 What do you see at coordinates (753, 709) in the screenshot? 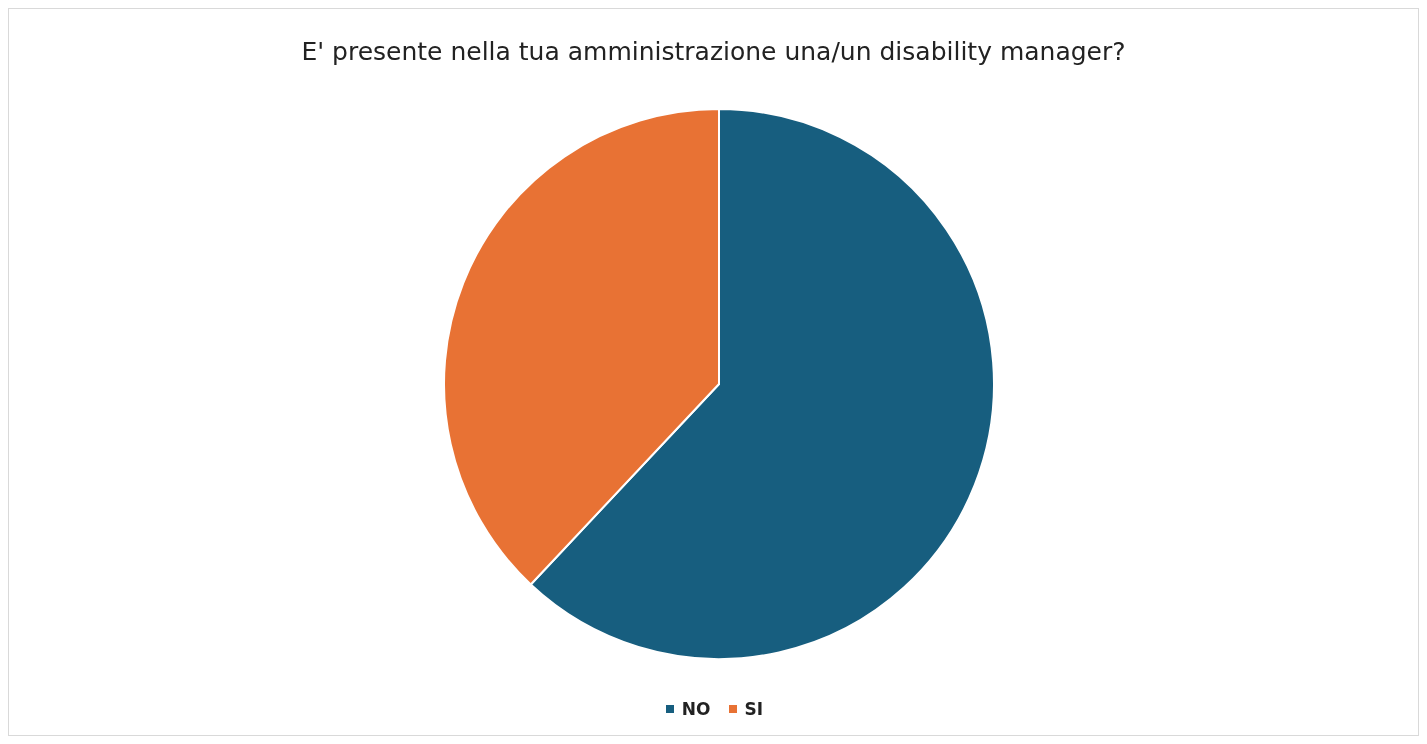
I see `legend-label: SI` at bounding box center [753, 709].